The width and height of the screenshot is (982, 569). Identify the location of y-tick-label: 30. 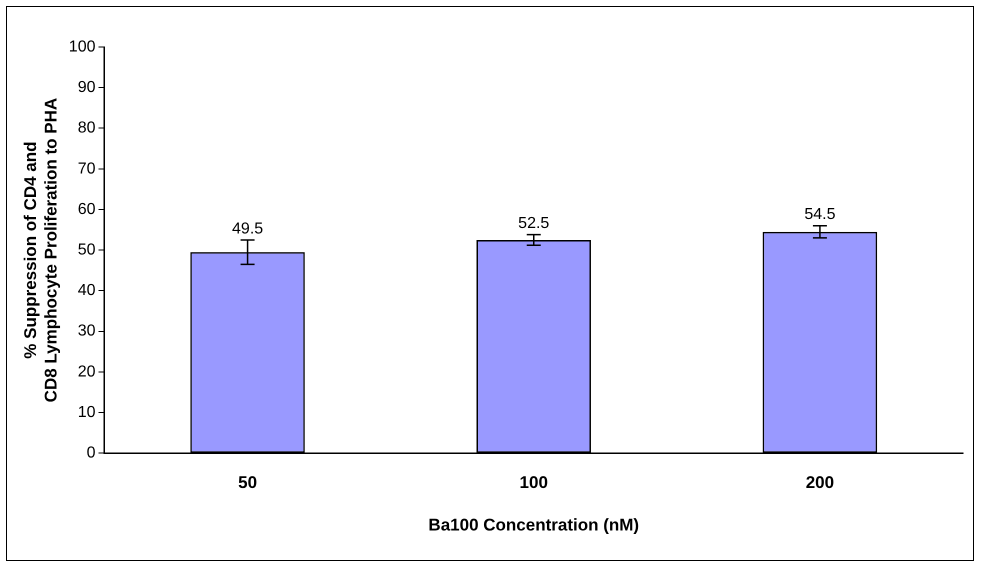
(87, 331).